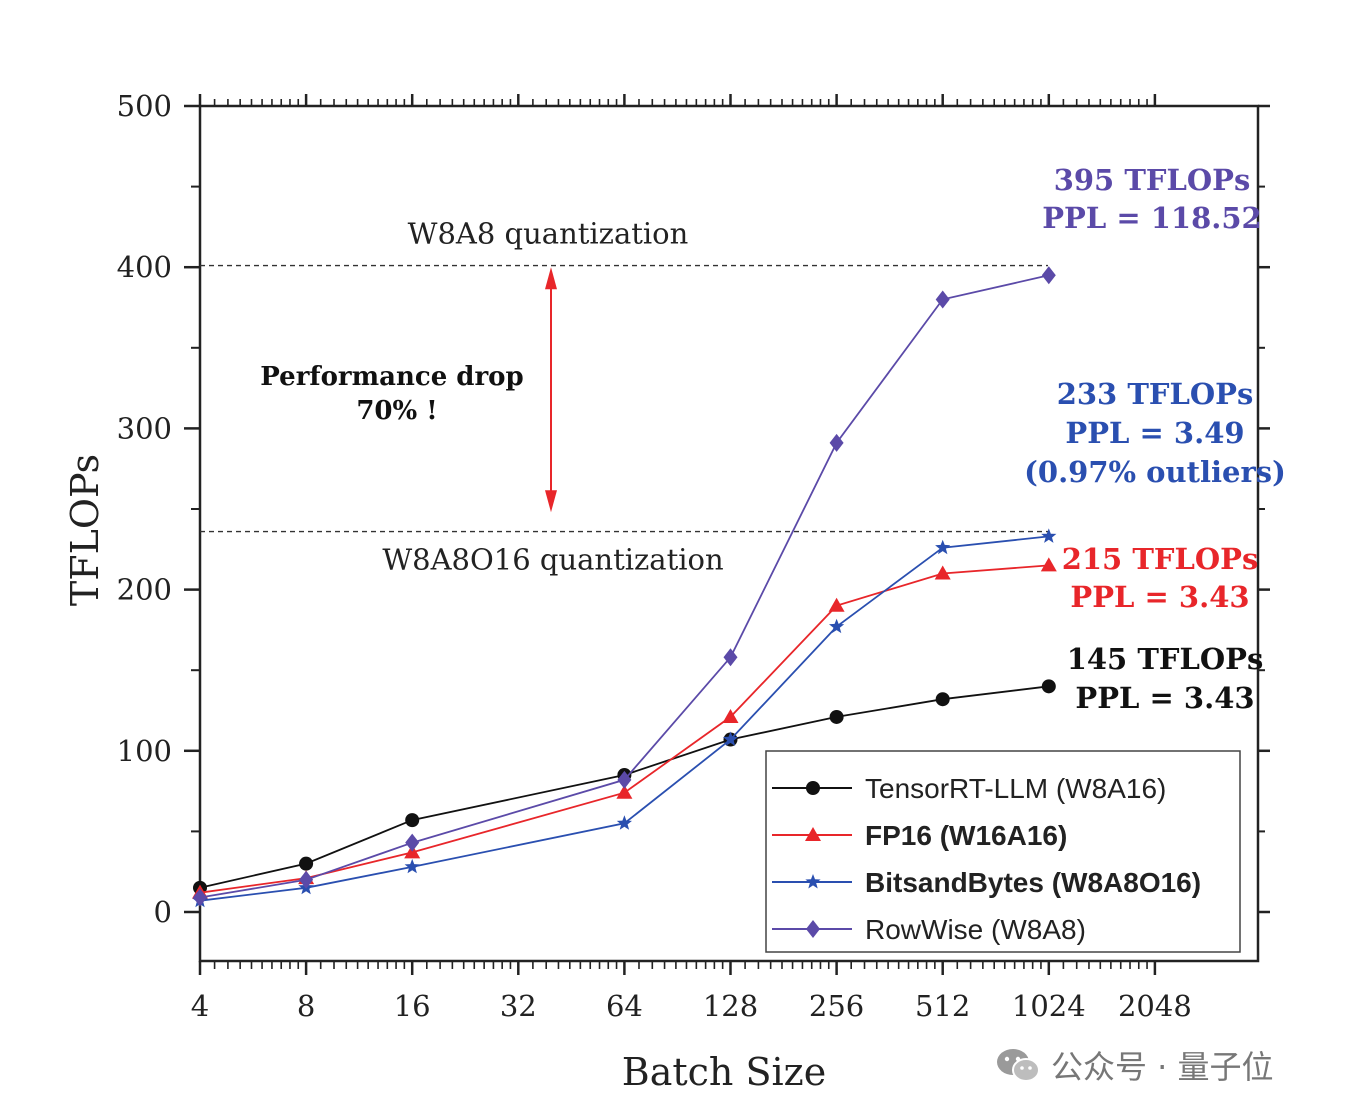 This screenshot has width=1362, height=1118. What do you see at coordinates (942, 1006) in the screenshot?
I see `x-tick-label: 512` at bounding box center [942, 1006].